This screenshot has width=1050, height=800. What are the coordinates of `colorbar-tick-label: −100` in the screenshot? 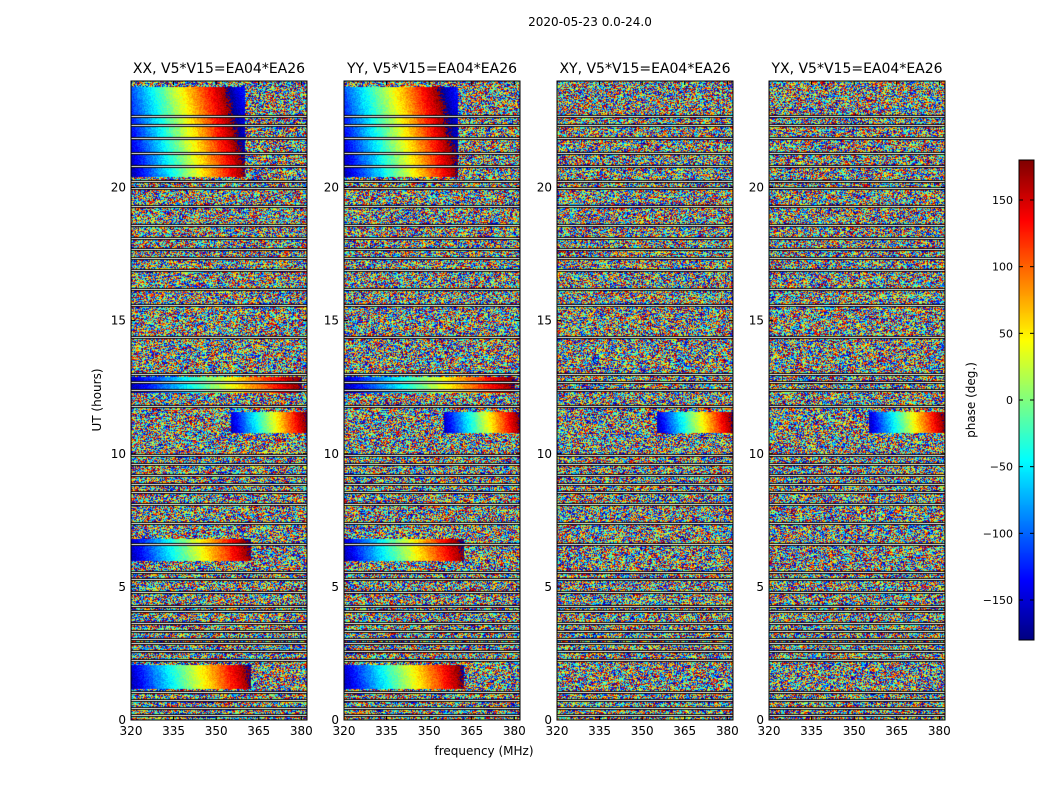 It's located at (998, 533).